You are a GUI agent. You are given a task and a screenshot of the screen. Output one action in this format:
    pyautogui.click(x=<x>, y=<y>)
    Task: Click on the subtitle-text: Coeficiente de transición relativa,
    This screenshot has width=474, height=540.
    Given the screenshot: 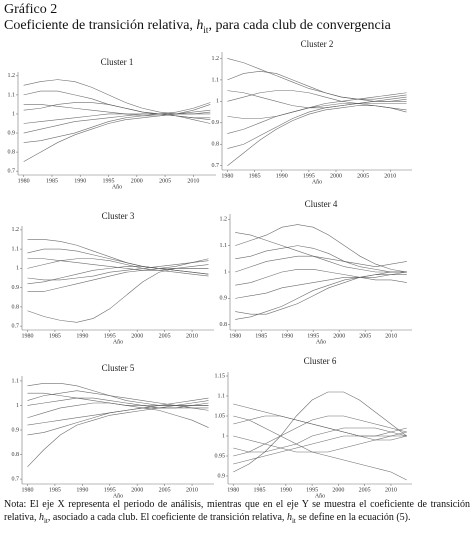 What is the action you would take?
    pyautogui.click(x=100, y=25)
    